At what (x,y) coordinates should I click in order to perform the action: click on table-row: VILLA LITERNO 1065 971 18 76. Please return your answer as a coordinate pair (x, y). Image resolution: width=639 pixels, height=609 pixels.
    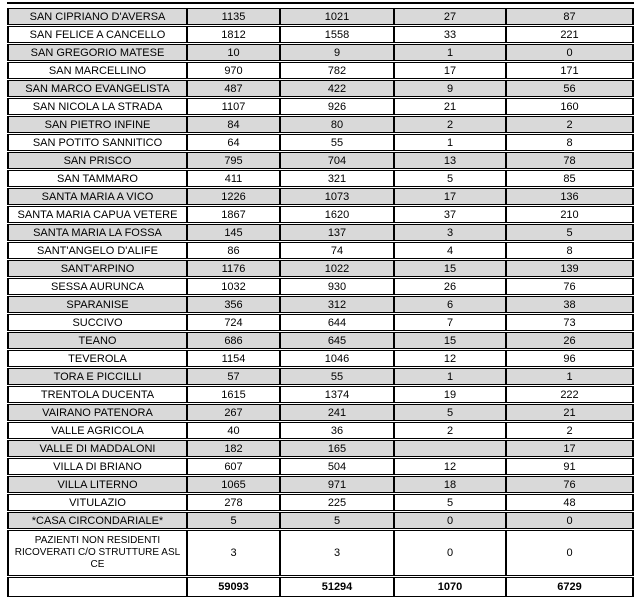
    Looking at the image, I should click on (320, 484).